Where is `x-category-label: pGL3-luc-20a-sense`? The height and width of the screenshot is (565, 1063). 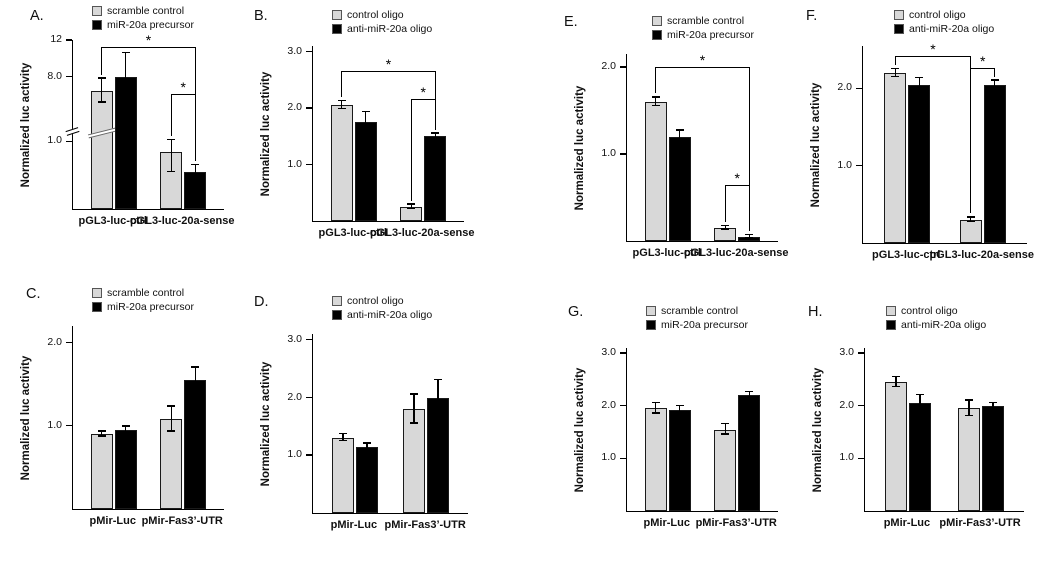
x-category-label: pGL3-luc-20a-sense is located at coordinates (736, 253).